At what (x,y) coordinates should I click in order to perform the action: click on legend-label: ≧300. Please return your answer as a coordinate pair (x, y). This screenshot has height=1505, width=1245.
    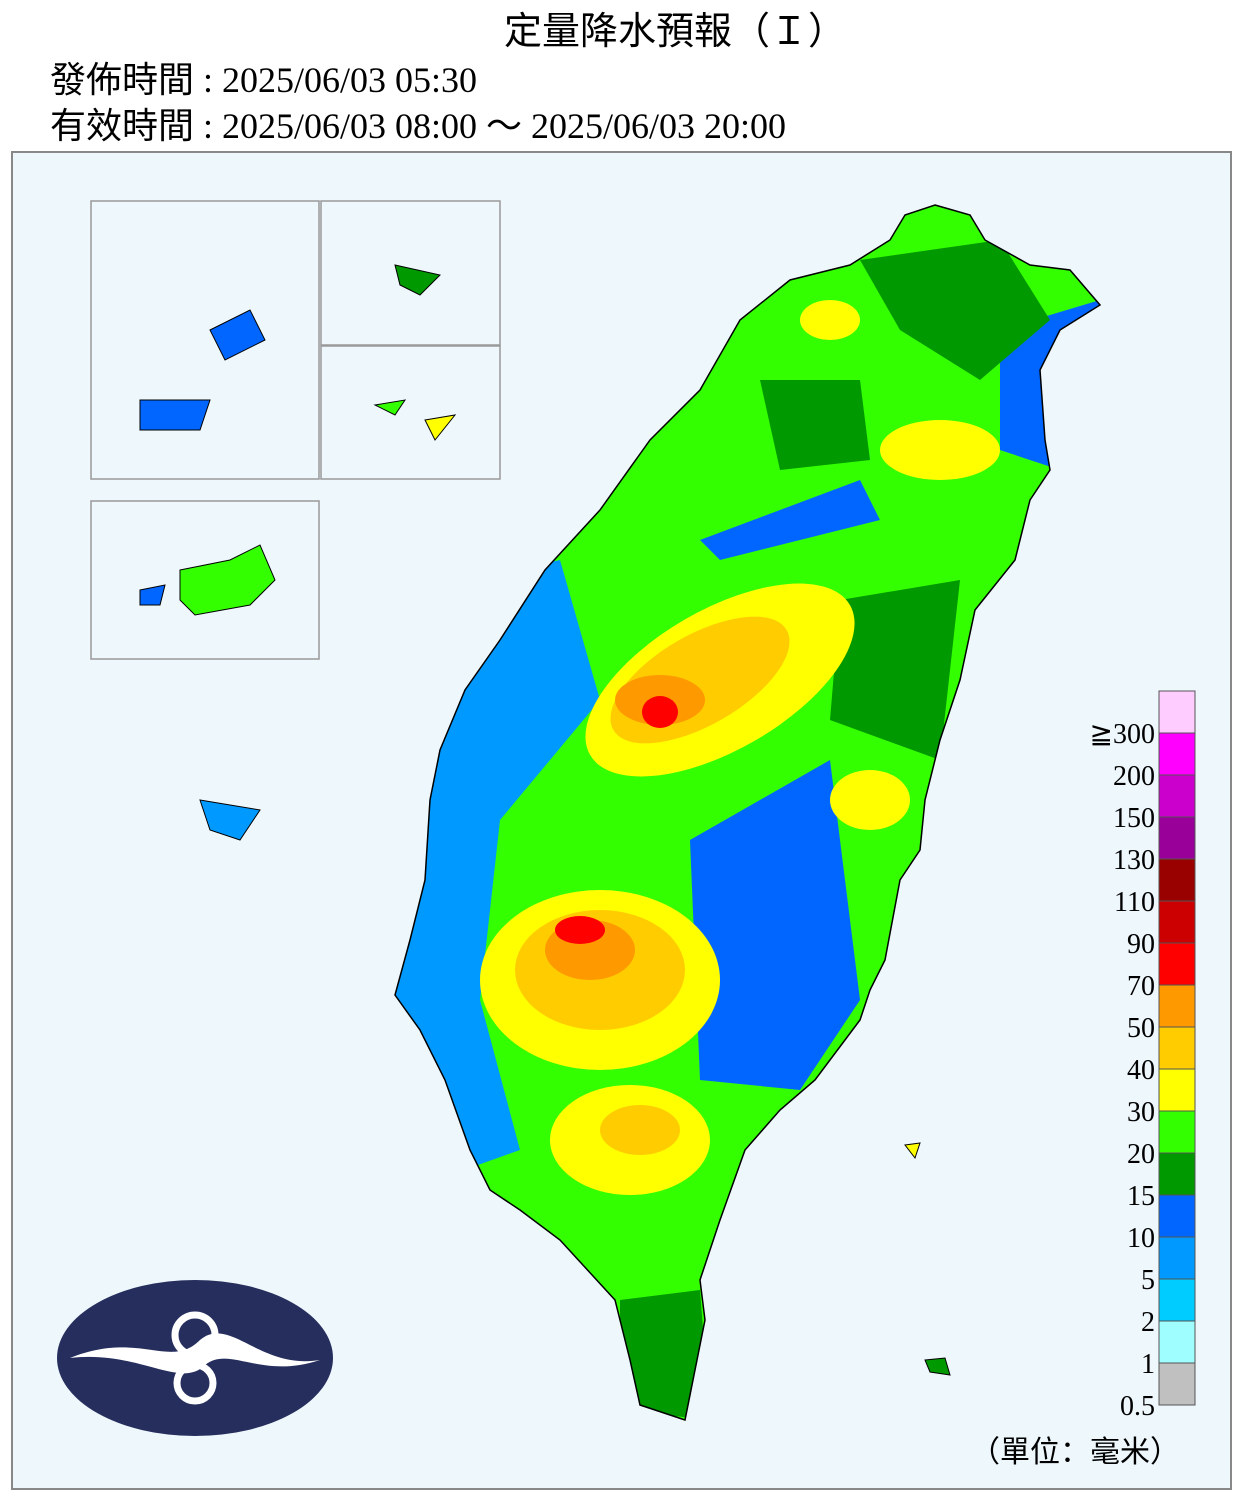
    Looking at the image, I should click on (1122, 734).